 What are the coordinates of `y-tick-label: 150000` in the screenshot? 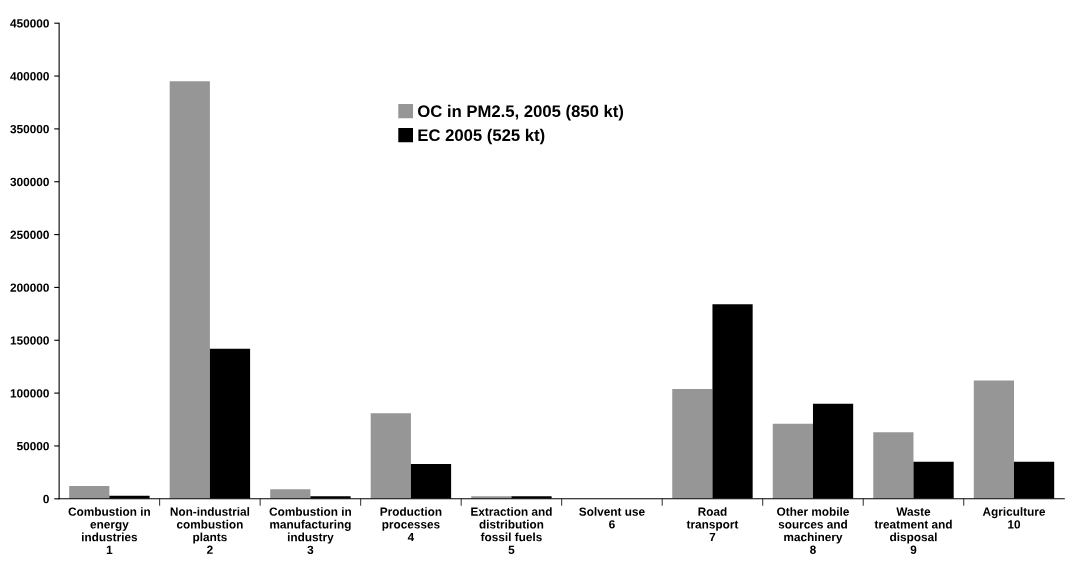 It's located at (29, 340).